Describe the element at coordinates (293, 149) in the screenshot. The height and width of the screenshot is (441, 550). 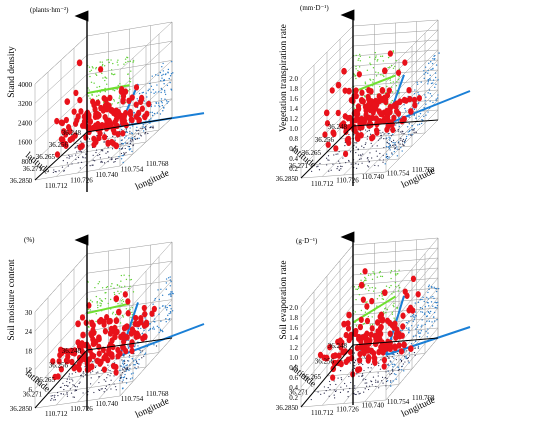
I see `z-tick-label: 0.6` at that location.